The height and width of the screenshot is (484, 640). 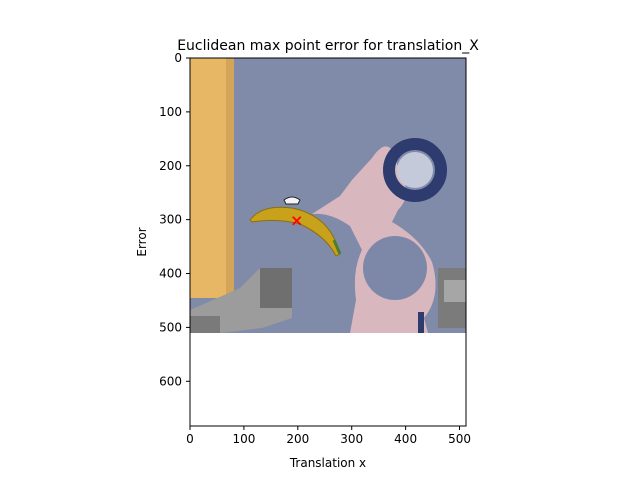 What do you see at coordinates (190, 439) in the screenshot?
I see `x-tick-label: 0` at bounding box center [190, 439].